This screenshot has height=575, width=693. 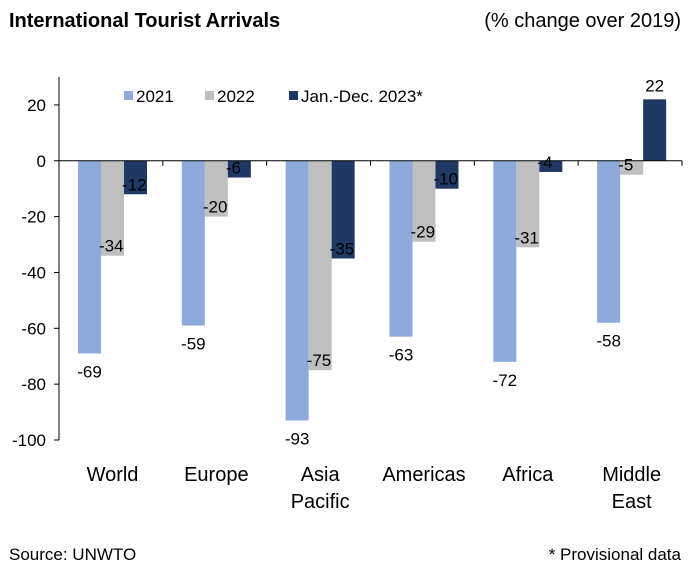 What do you see at coordinates (111, 246) in the screenshot?
I see `data-label: -34` at bounding box center [111, 246].